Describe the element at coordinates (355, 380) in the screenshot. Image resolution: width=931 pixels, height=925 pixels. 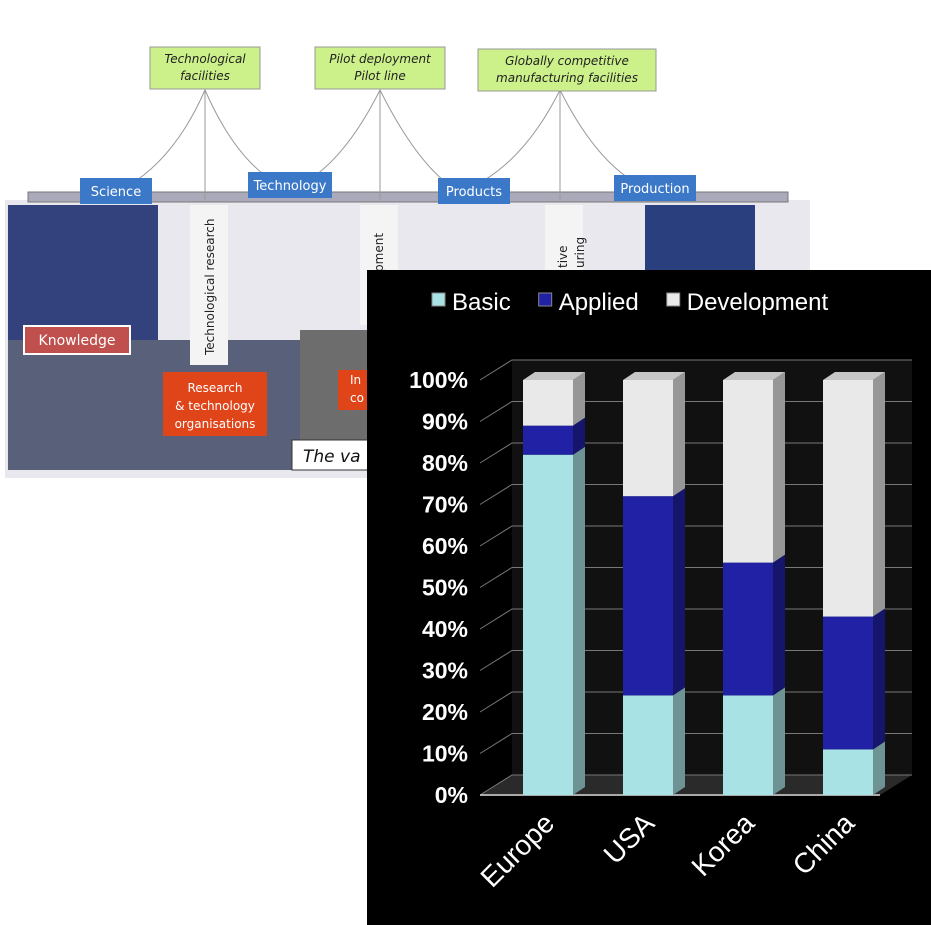
I see `actor-text: In` at that location.